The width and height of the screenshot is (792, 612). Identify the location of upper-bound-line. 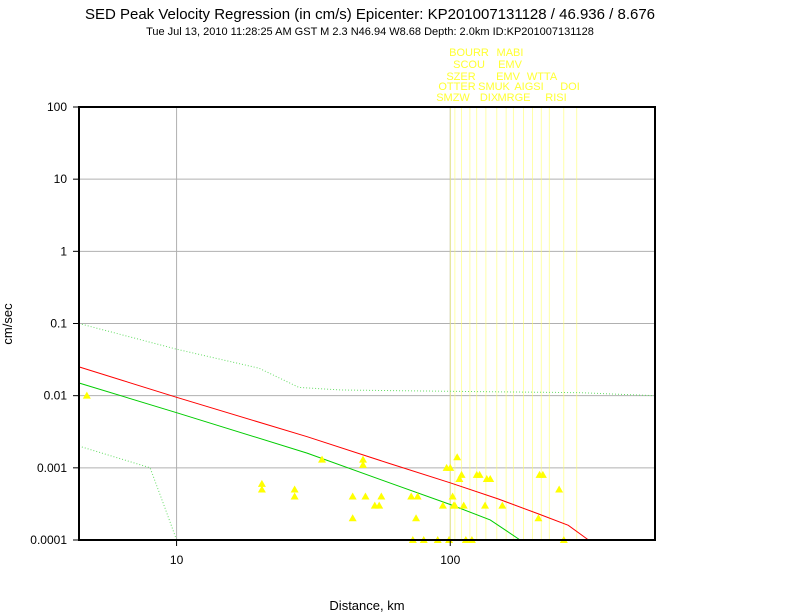
(367, 360).